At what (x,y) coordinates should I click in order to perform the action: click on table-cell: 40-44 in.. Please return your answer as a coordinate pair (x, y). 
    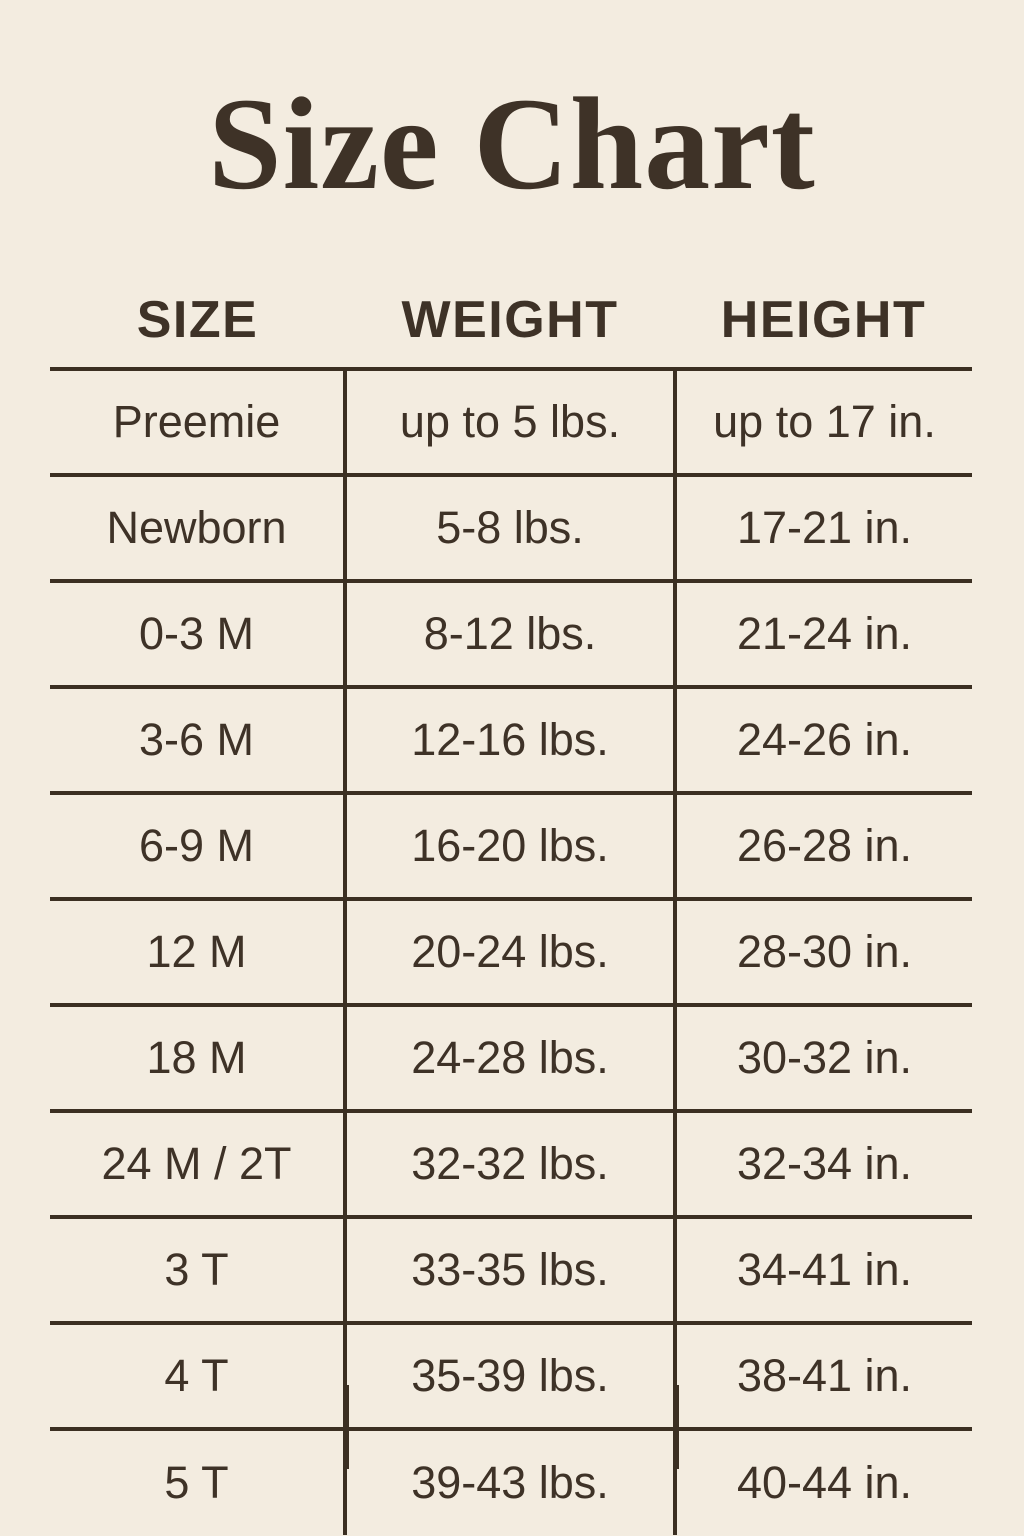
    Looking at the image, I should click on (822, 1481).